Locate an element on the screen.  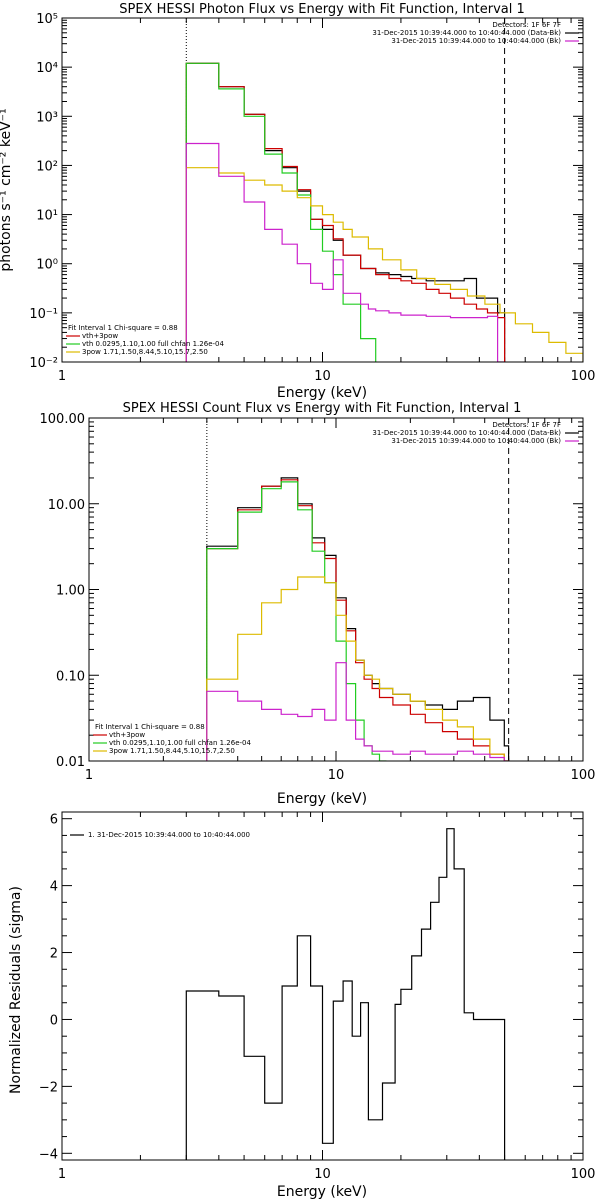
series-1-line is located at coordinates (357, 620).